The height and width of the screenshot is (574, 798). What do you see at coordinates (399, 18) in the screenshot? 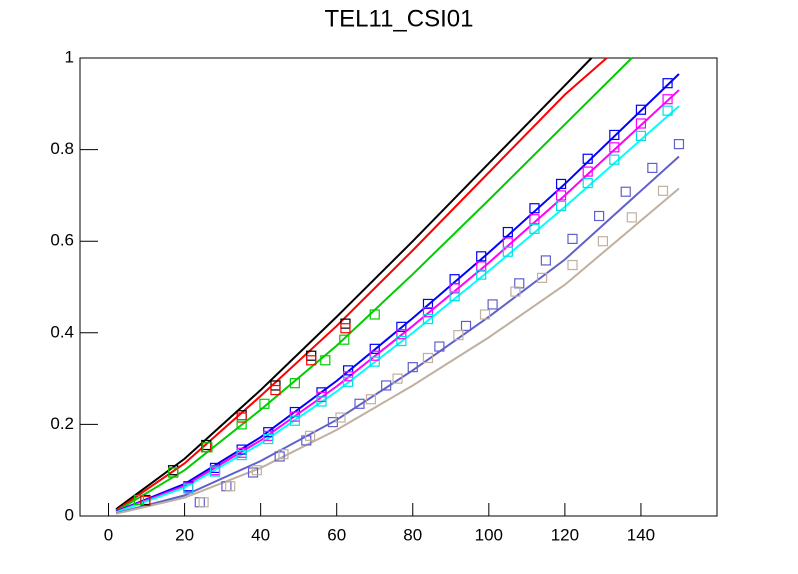
I see `chart-title: TEL11_CSI01` at bounding box center [399, 18].